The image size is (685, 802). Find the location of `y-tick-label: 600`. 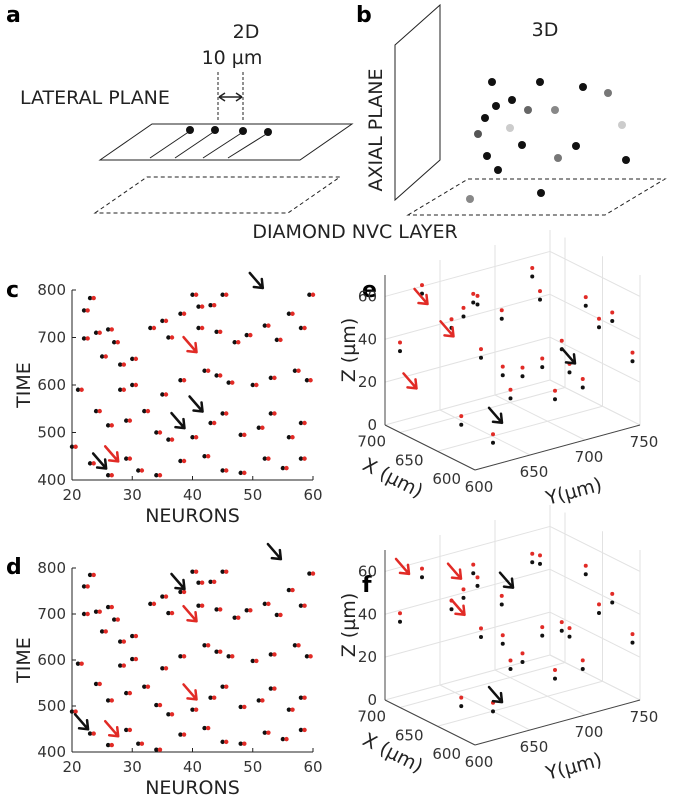

y-tick-label: 600 is located at coordinates (479, 487).